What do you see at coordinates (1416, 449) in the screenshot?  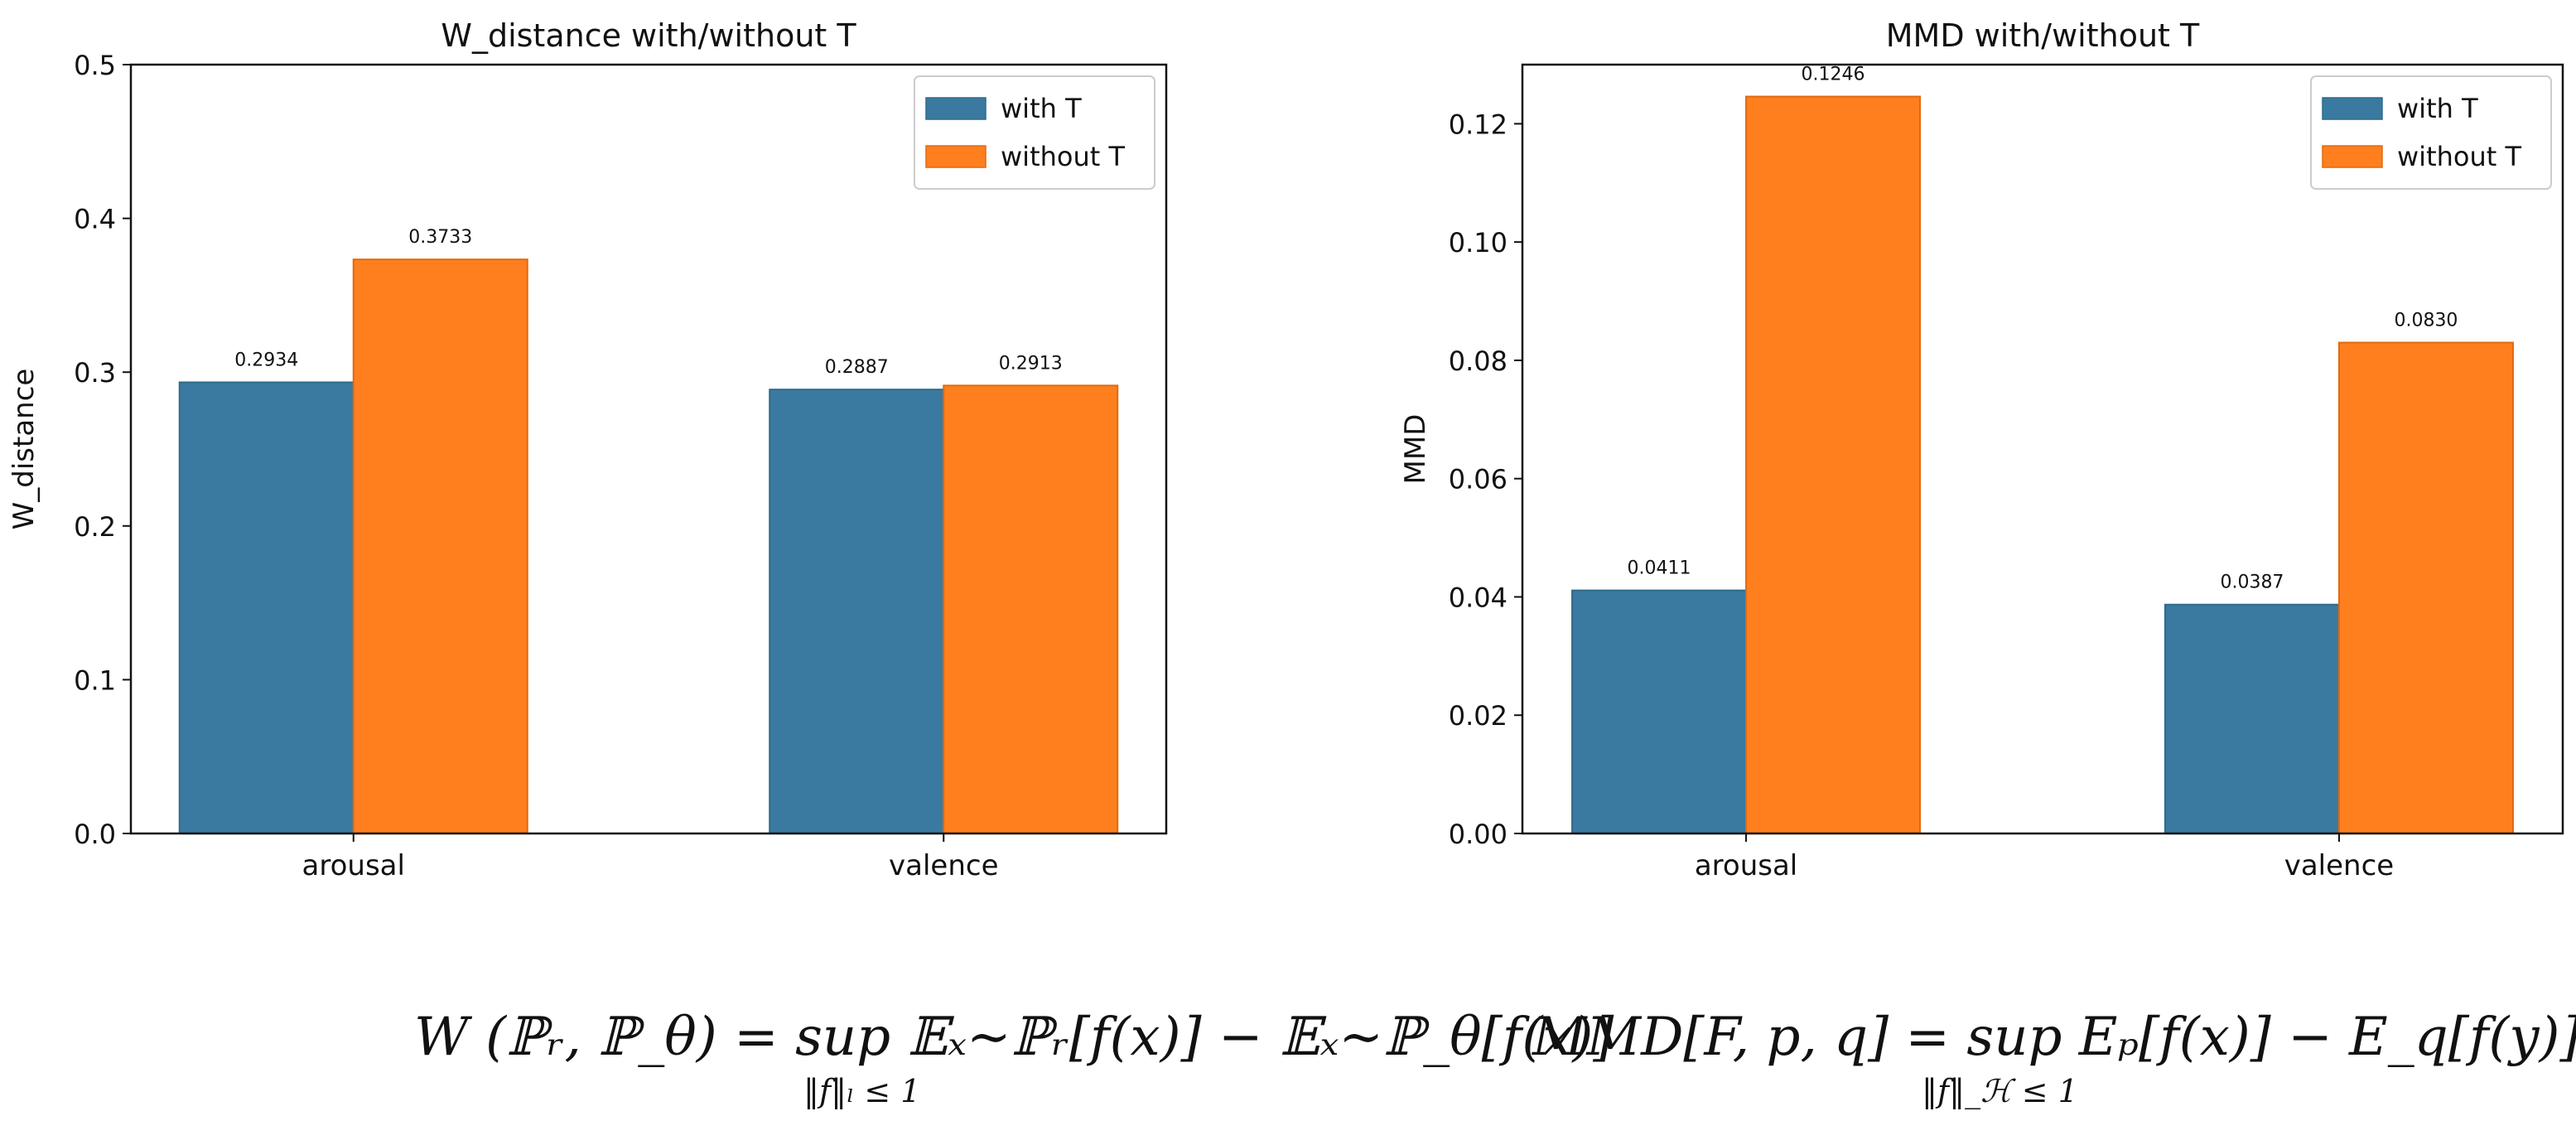 I see `mmd-ylabel: MMD` at bounding box center [1416, 449].